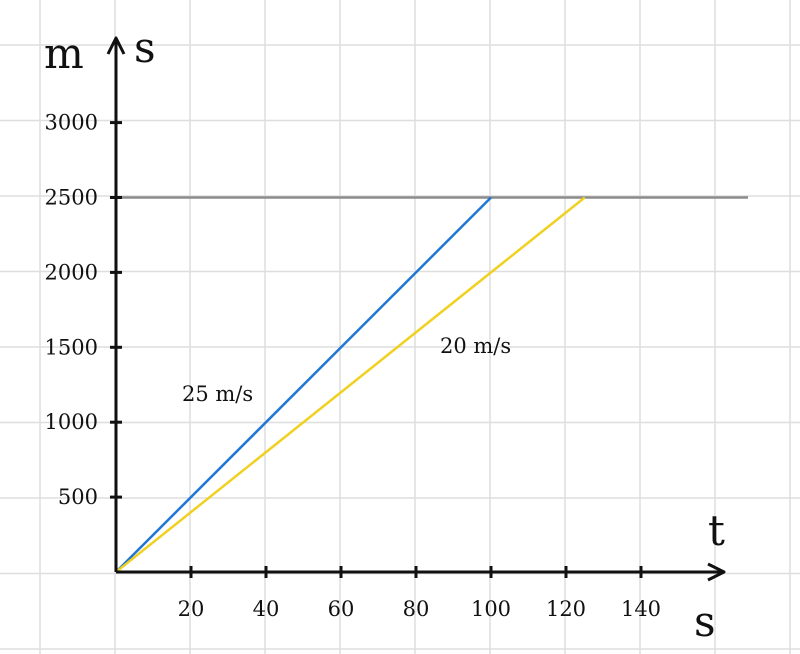 This screenshot has height=654, width=800. What do you see at coordinates (191, 609) in the screenshot?
I see `x-tick-label: 20` at bounding box center [191, 609].